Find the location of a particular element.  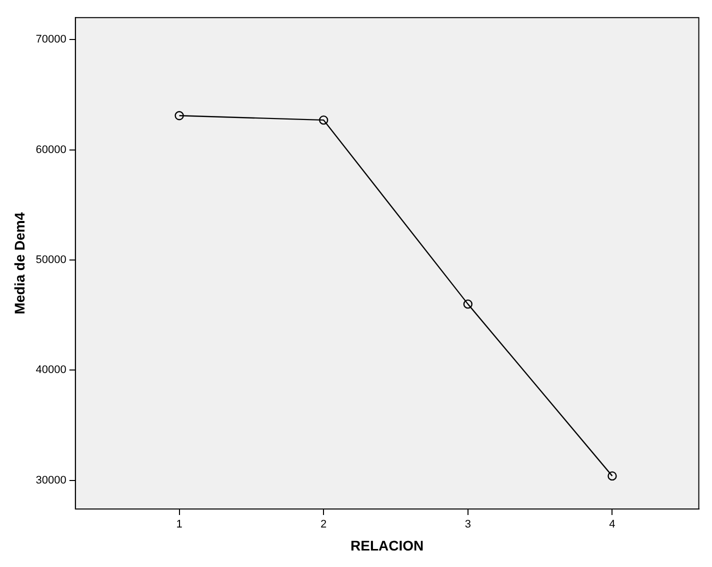

y-tick-label: 60000 is located at coordinates (51, 150).